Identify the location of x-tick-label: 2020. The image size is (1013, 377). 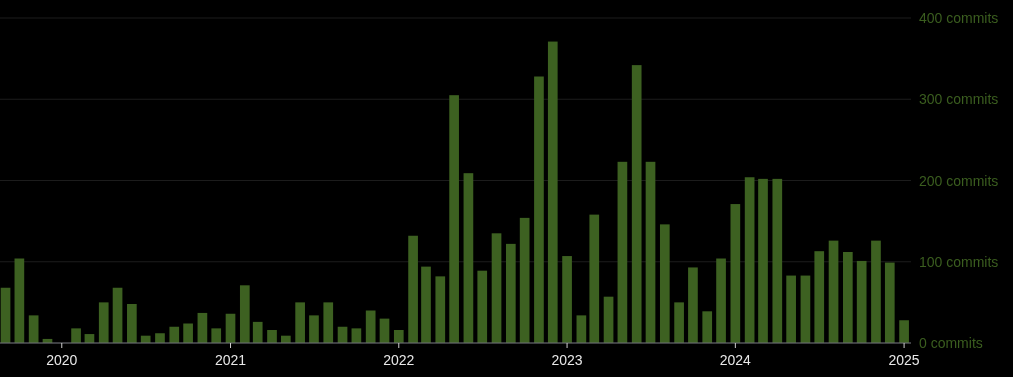
(62, 360).